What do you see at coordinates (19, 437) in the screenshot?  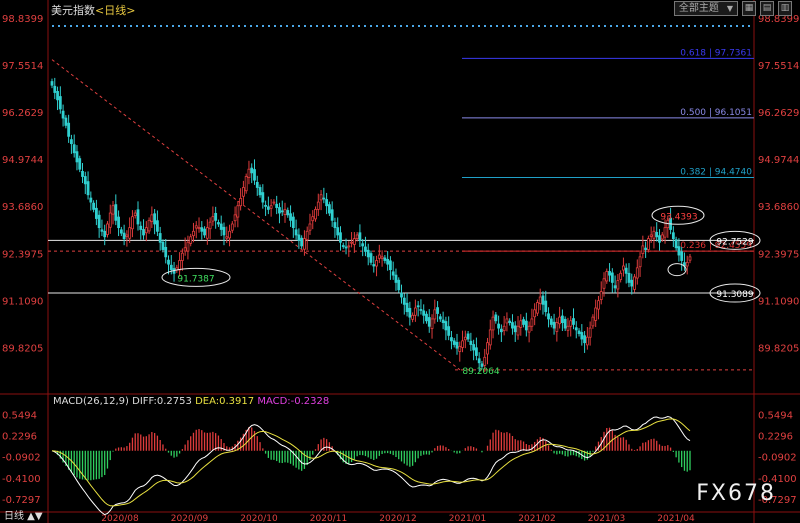 I see `macd-tick-left: 0.2296` at bounding box center [19, 437].